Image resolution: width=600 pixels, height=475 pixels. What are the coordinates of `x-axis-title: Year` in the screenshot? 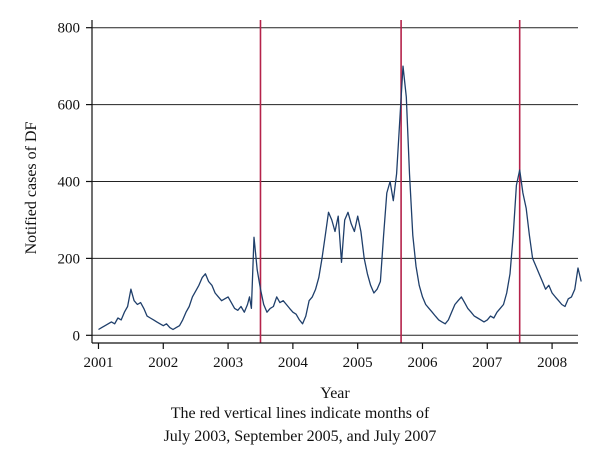 It's located at (335, 392).